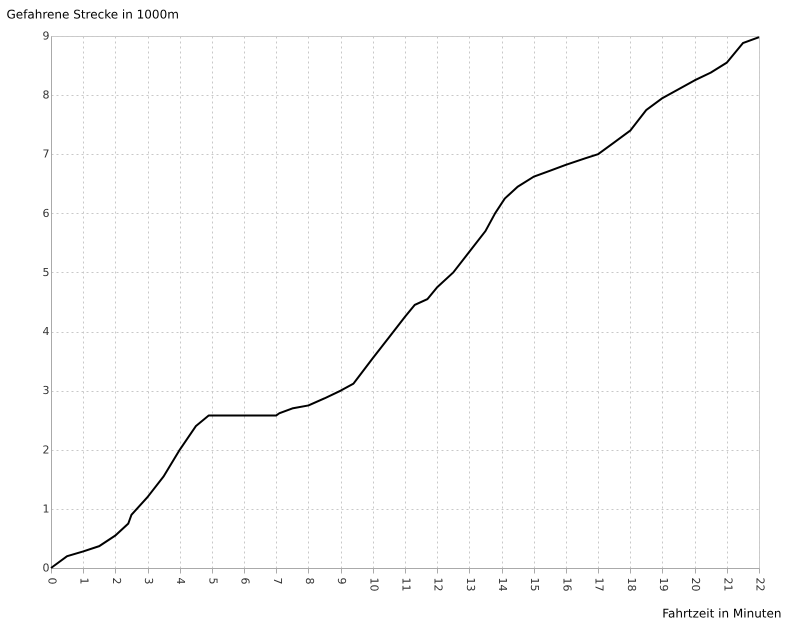 The image size is (787, 627). Describe the element at coordinates (181, 581) in the screenshot. I see `x-tick-label: 4` at that location.